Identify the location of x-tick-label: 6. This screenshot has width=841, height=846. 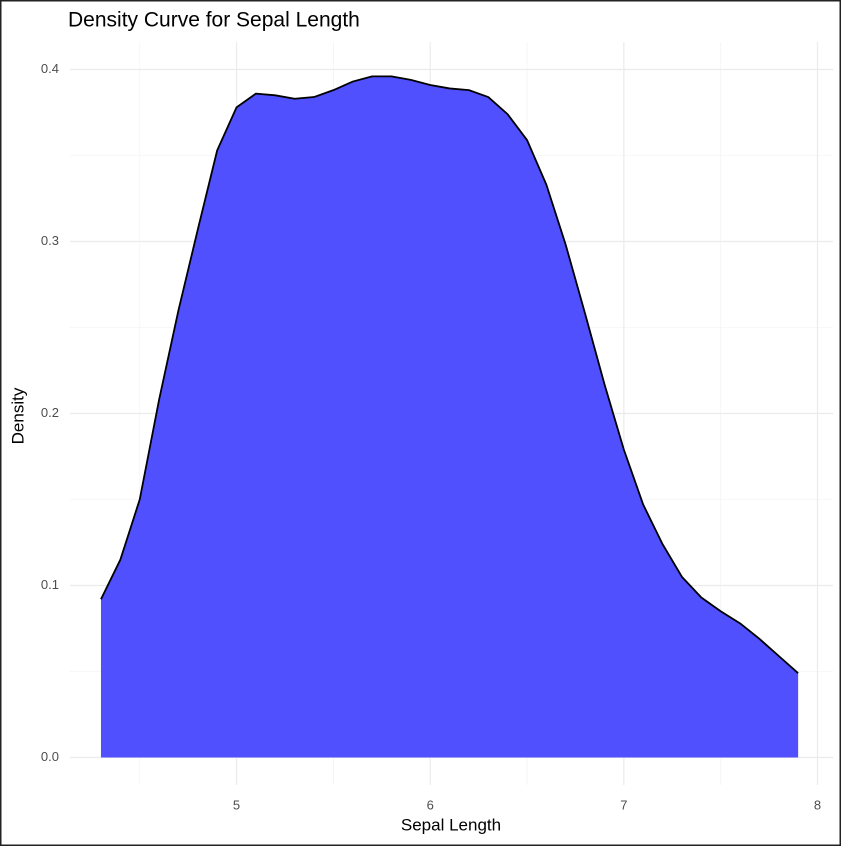
(430, 804).